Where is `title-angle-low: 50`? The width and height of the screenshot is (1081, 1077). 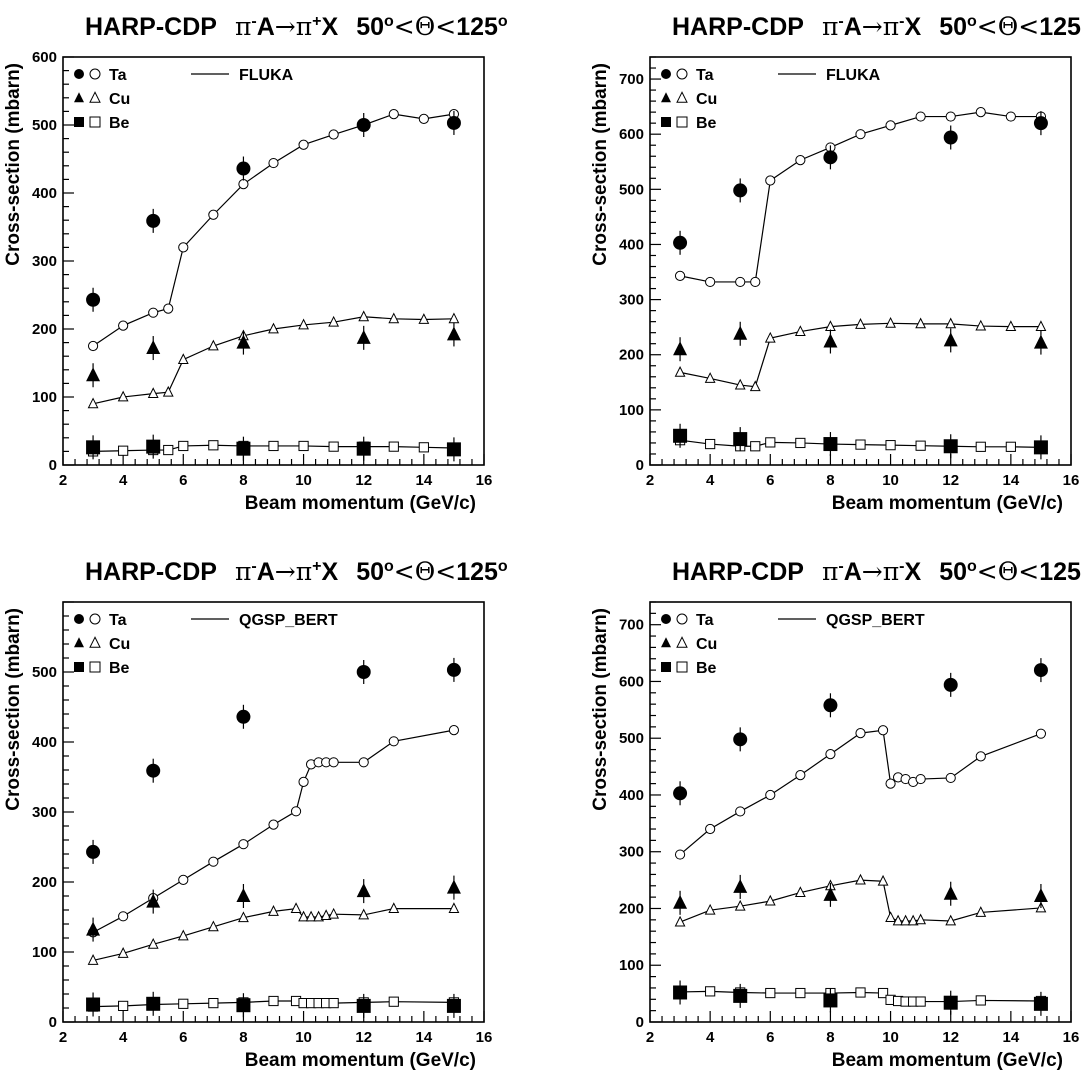 title-angle-low: 50 is located at coordinates (953, 27).